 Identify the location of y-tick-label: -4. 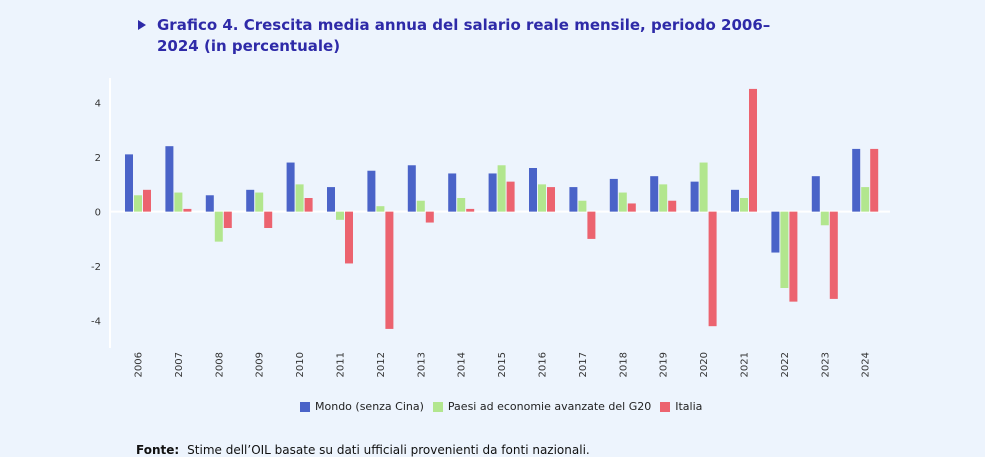
(96, 322).